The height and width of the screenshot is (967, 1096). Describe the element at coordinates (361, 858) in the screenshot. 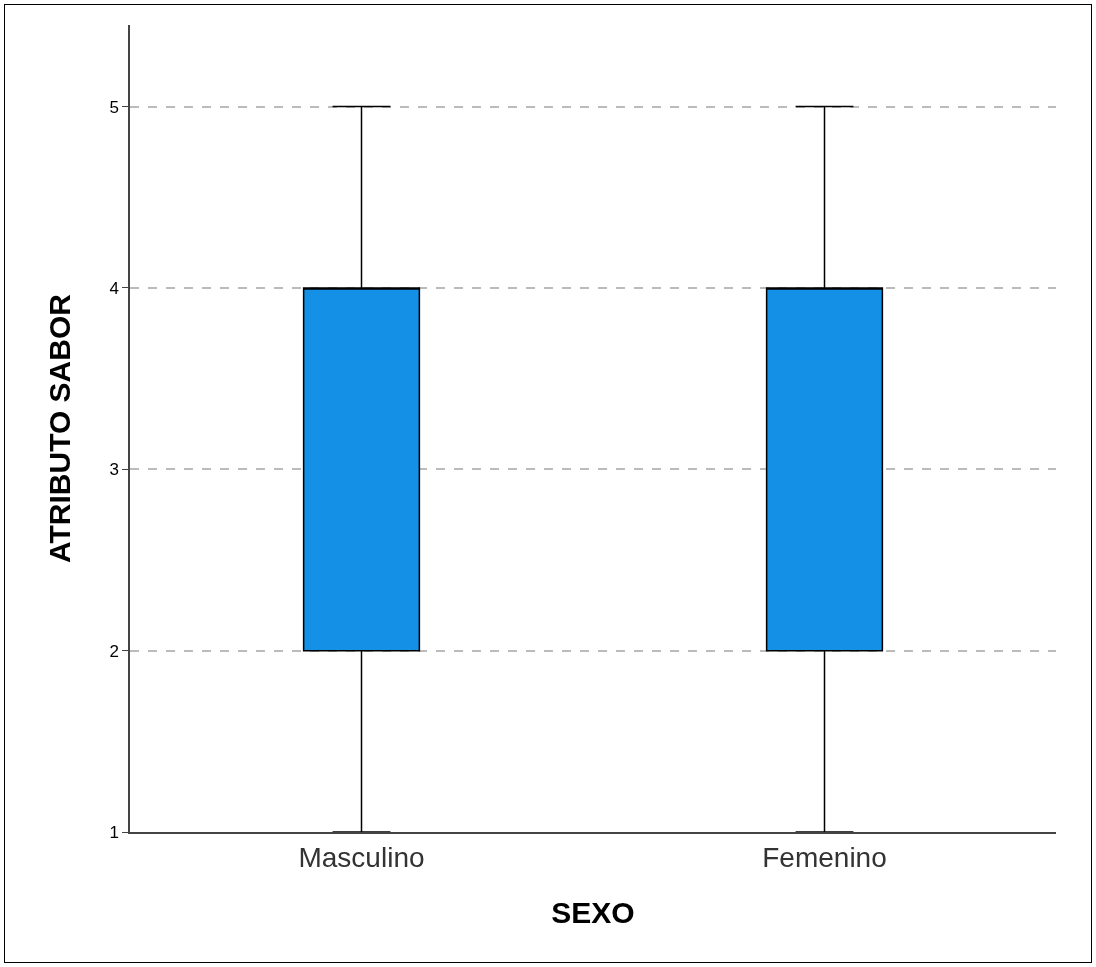

I see `x-tick-label: Masculino` at that location.